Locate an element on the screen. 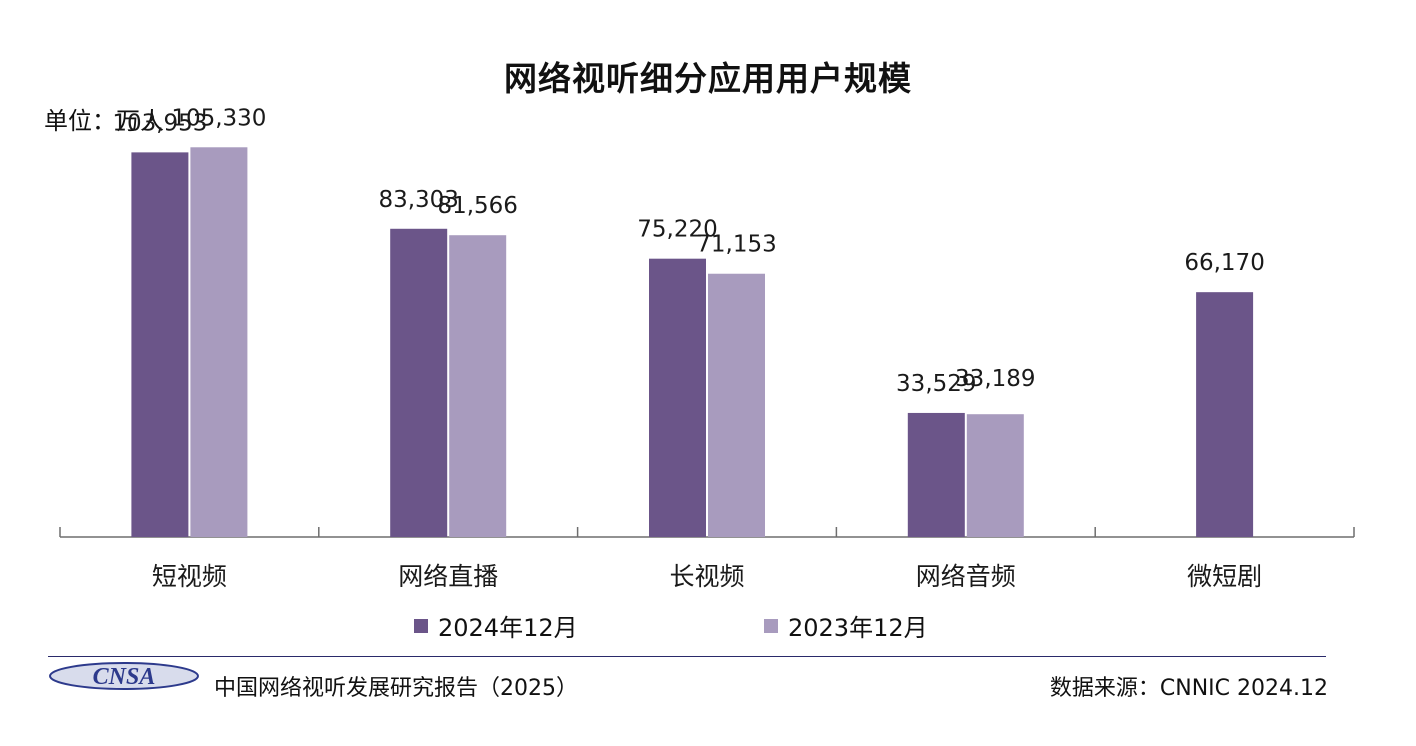 The width and height of the screenshot is (1416, 746). data-label: 75,220 is located at coordinates (677, 230).